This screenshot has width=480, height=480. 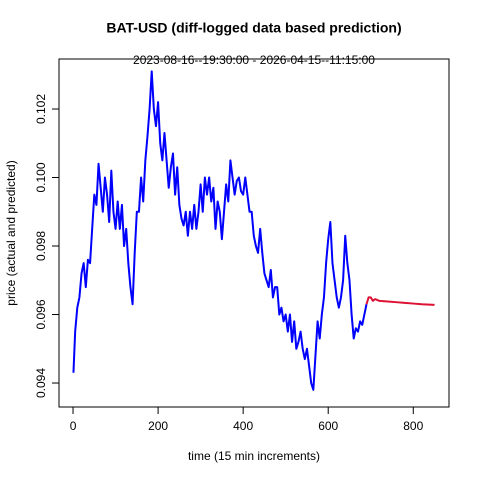 What do you see at coordinates (243, 426) in the screenshot?
I see `x-tick-label: 400` at bounding box center [243, 426].